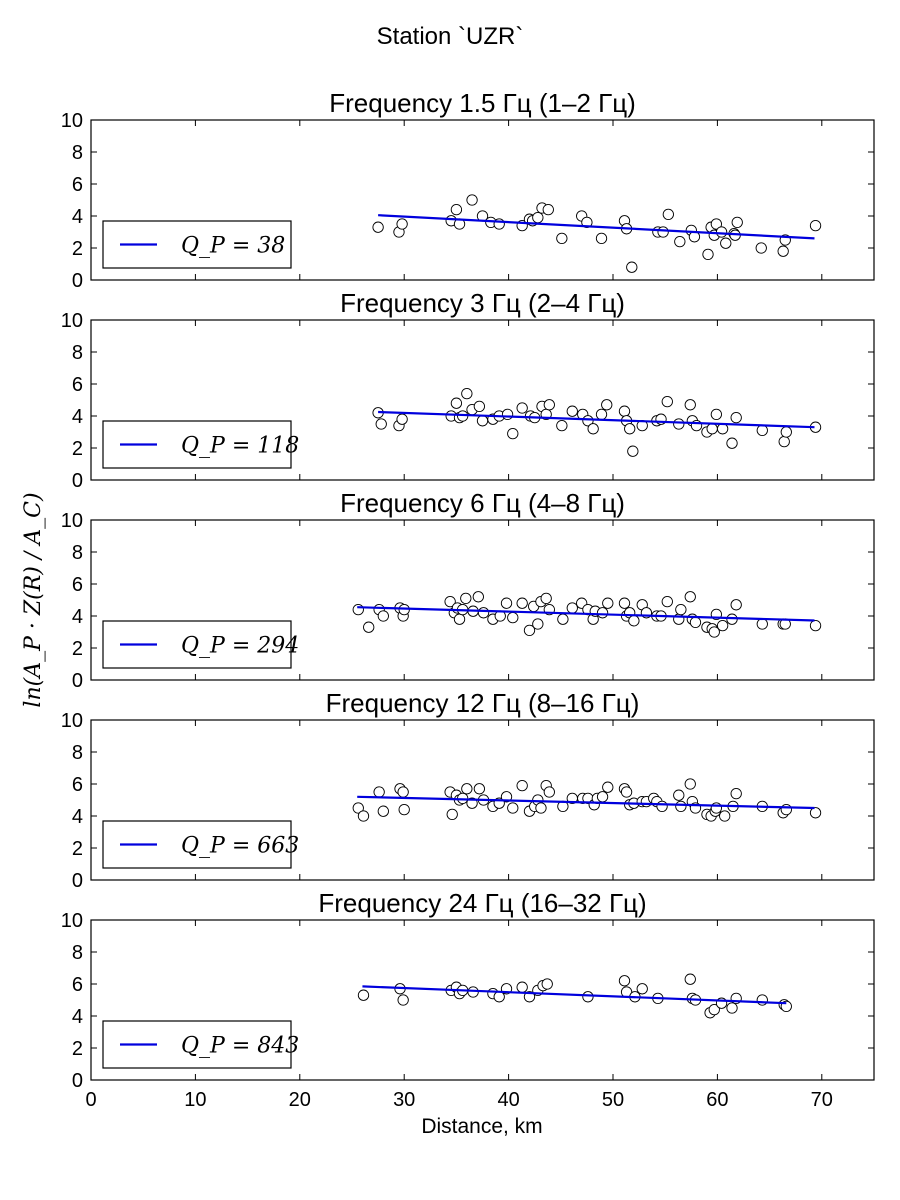 The width and height of the screenshot is (900, 1200). I want to click on panel-title: Frequency 12 Гц (8–16 Гц), so click(483, 703).